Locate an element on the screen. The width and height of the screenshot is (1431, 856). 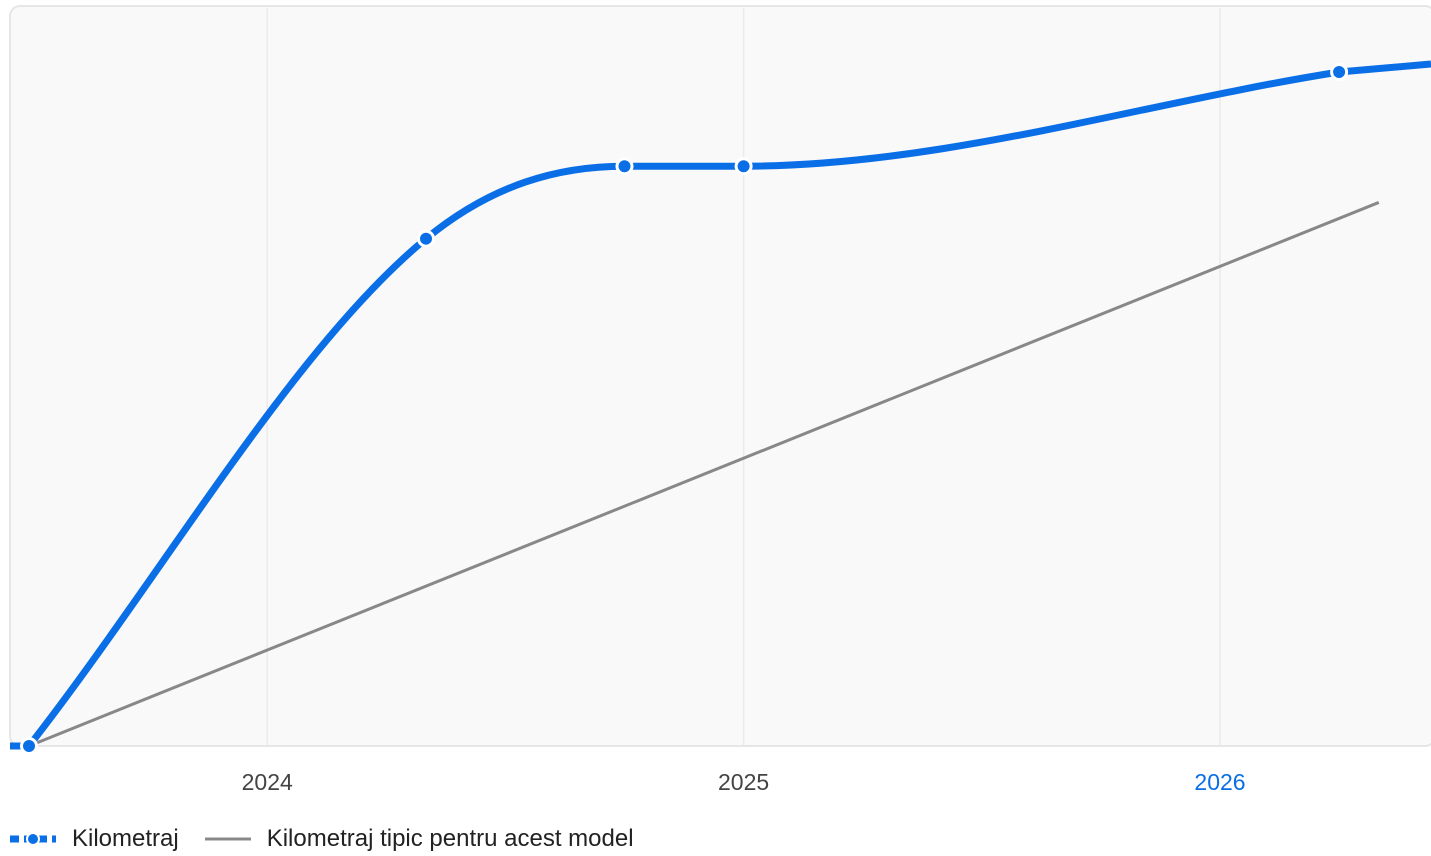
legend-item-kilometraj: Kilometraj is located at coordinates (93, 839).